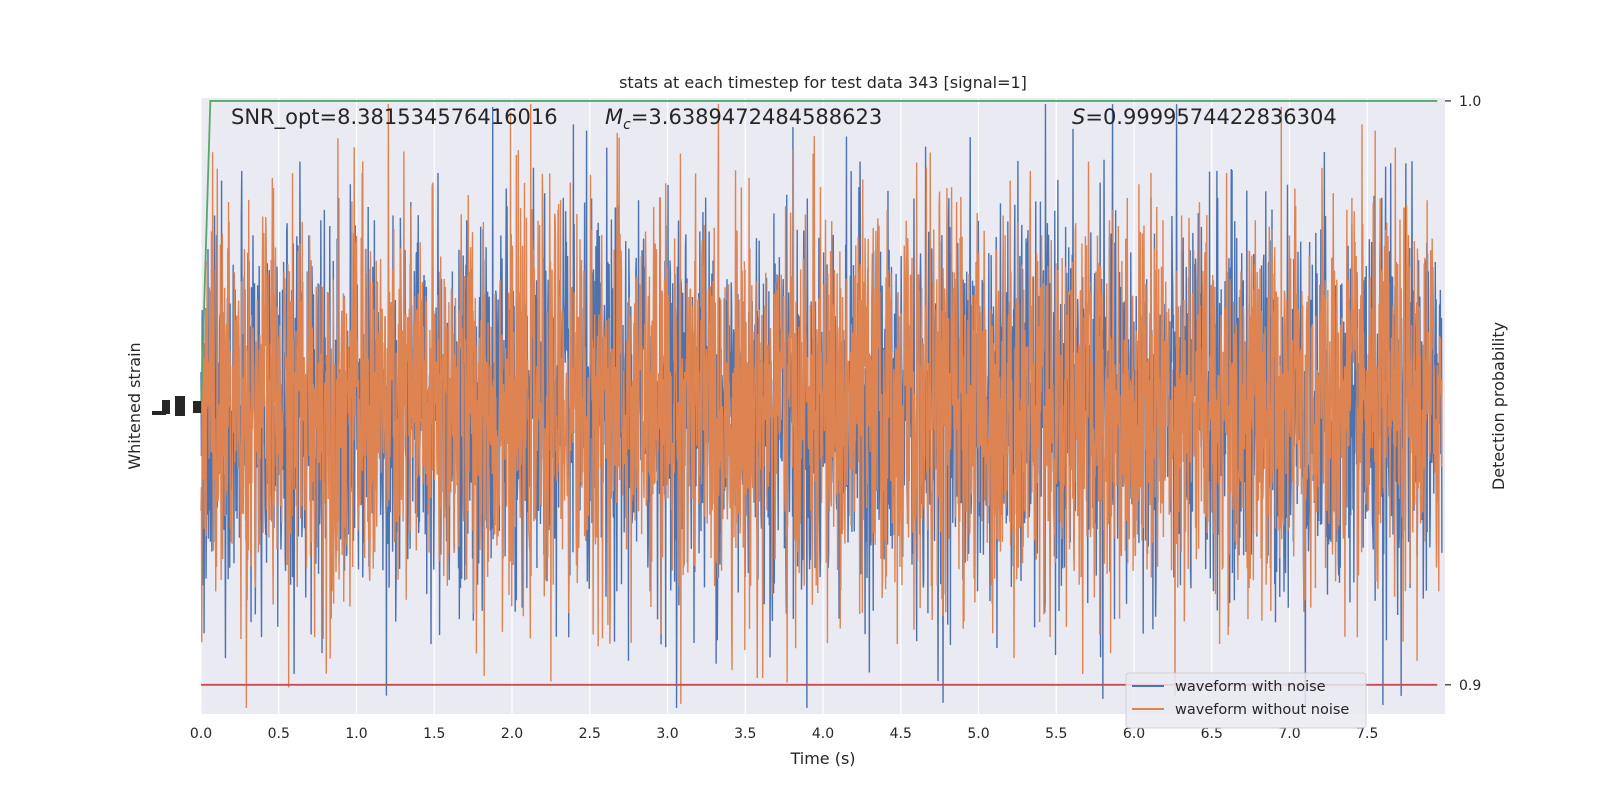 The height and width of the screenshot is (800, 1600). I want to click on snr-annotation: SNR_opt=8.381534576416016, so click(394, 117).